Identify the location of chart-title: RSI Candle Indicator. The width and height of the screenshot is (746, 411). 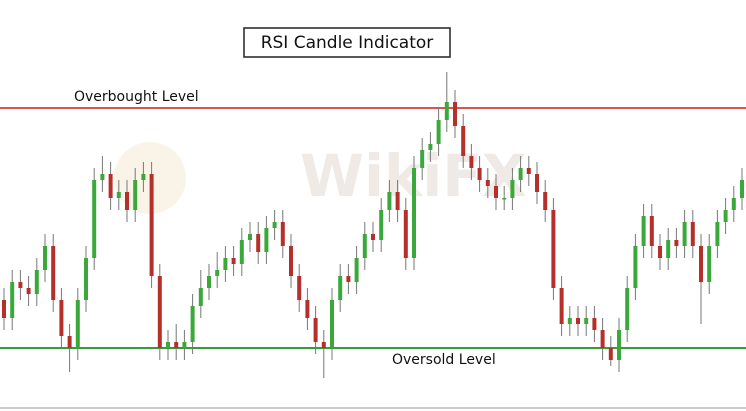
(347, 43).